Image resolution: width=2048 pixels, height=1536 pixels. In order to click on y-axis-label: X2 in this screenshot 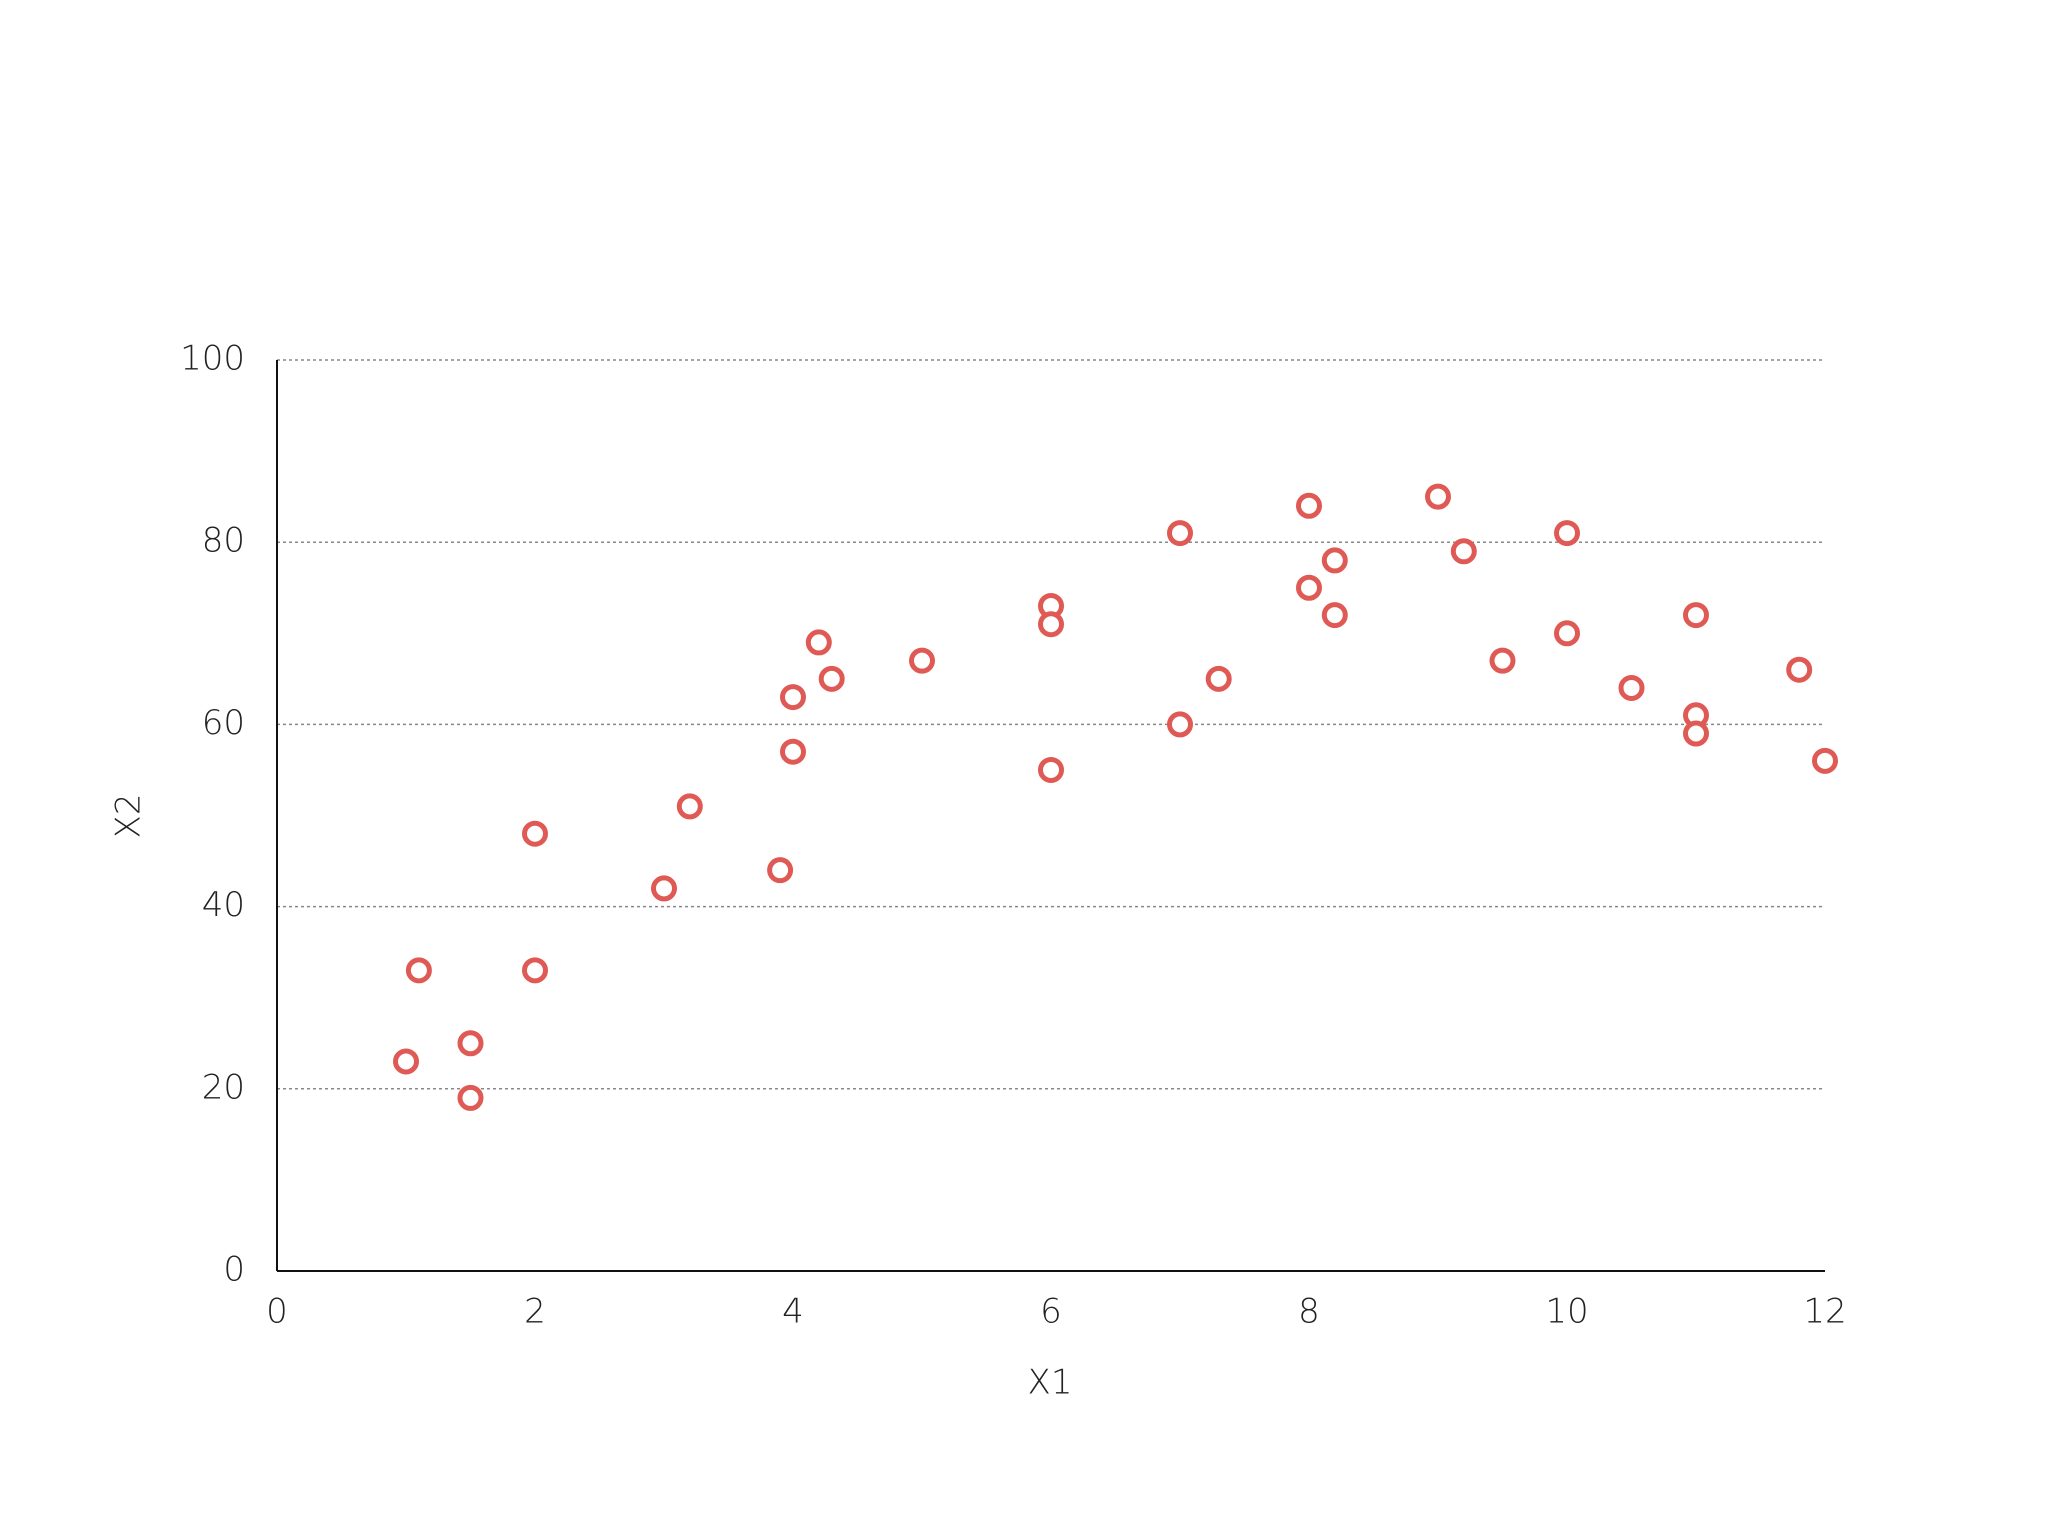, I will do `click(129, 816)`.